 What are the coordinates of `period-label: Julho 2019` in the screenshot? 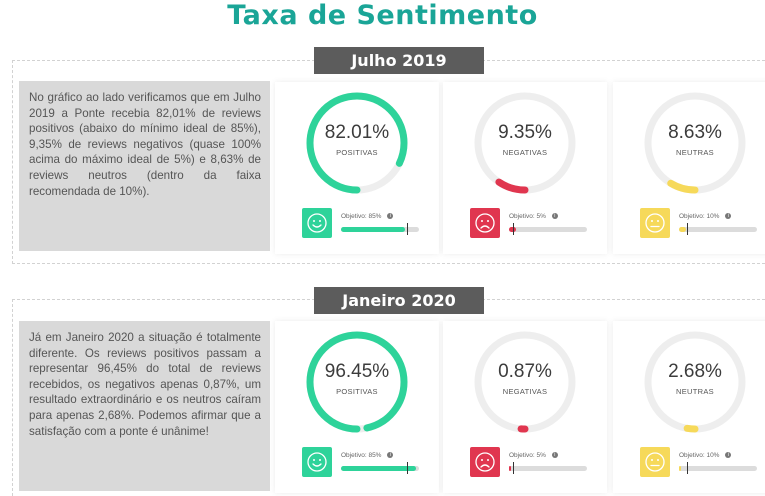 It's located at (399, 60).